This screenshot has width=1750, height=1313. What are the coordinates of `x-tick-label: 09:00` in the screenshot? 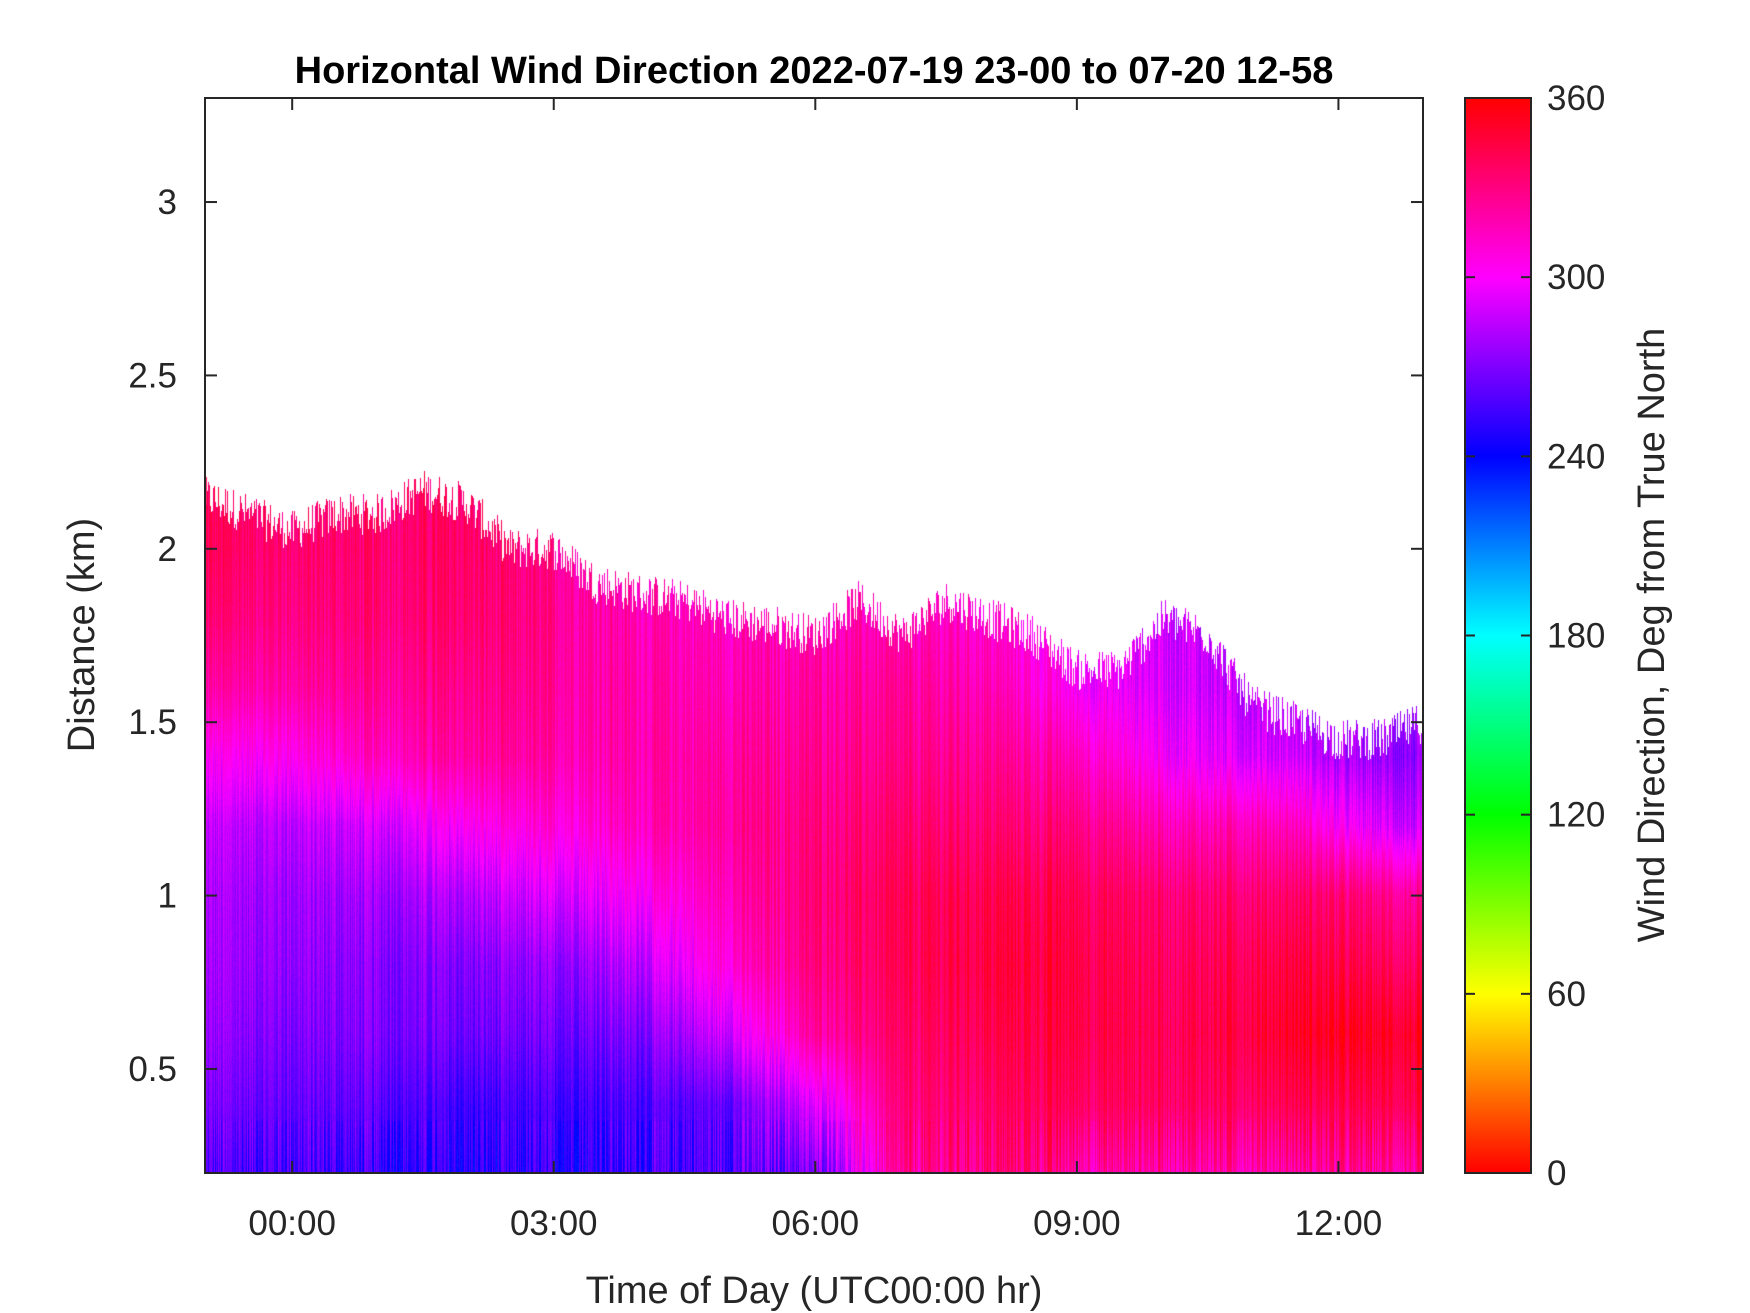 It's located at (1077, 1223).